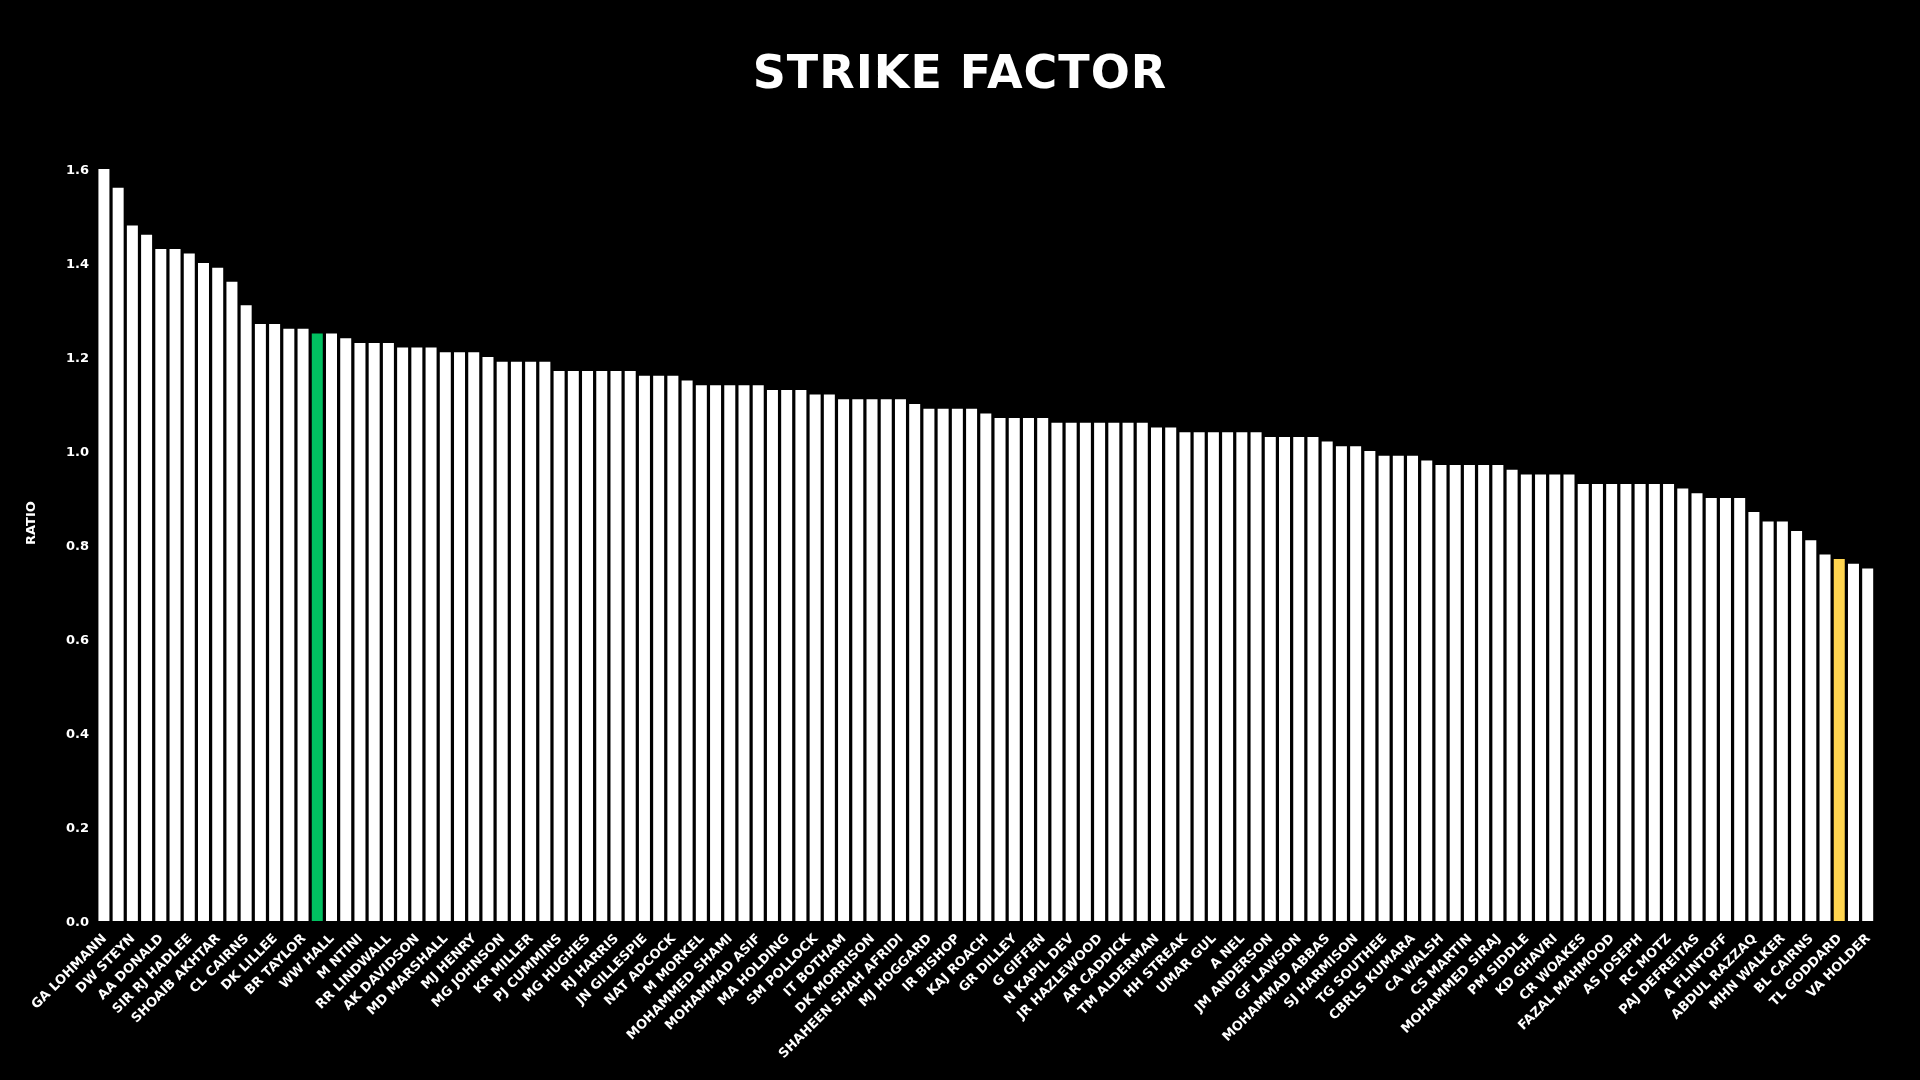 The height and width of the screenshot is (1080, 1920). I want to click on y-axis-title: RATIO, so click(30, 523).